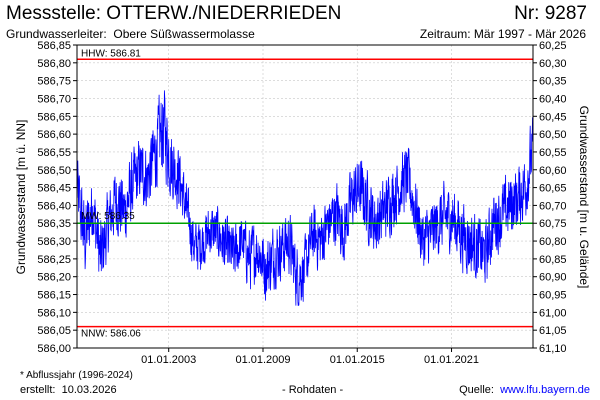 Image resolution: width=600 pixels, height=400 pixels. I want to click on y2-tick-label: 60,70, so click(553, 206).